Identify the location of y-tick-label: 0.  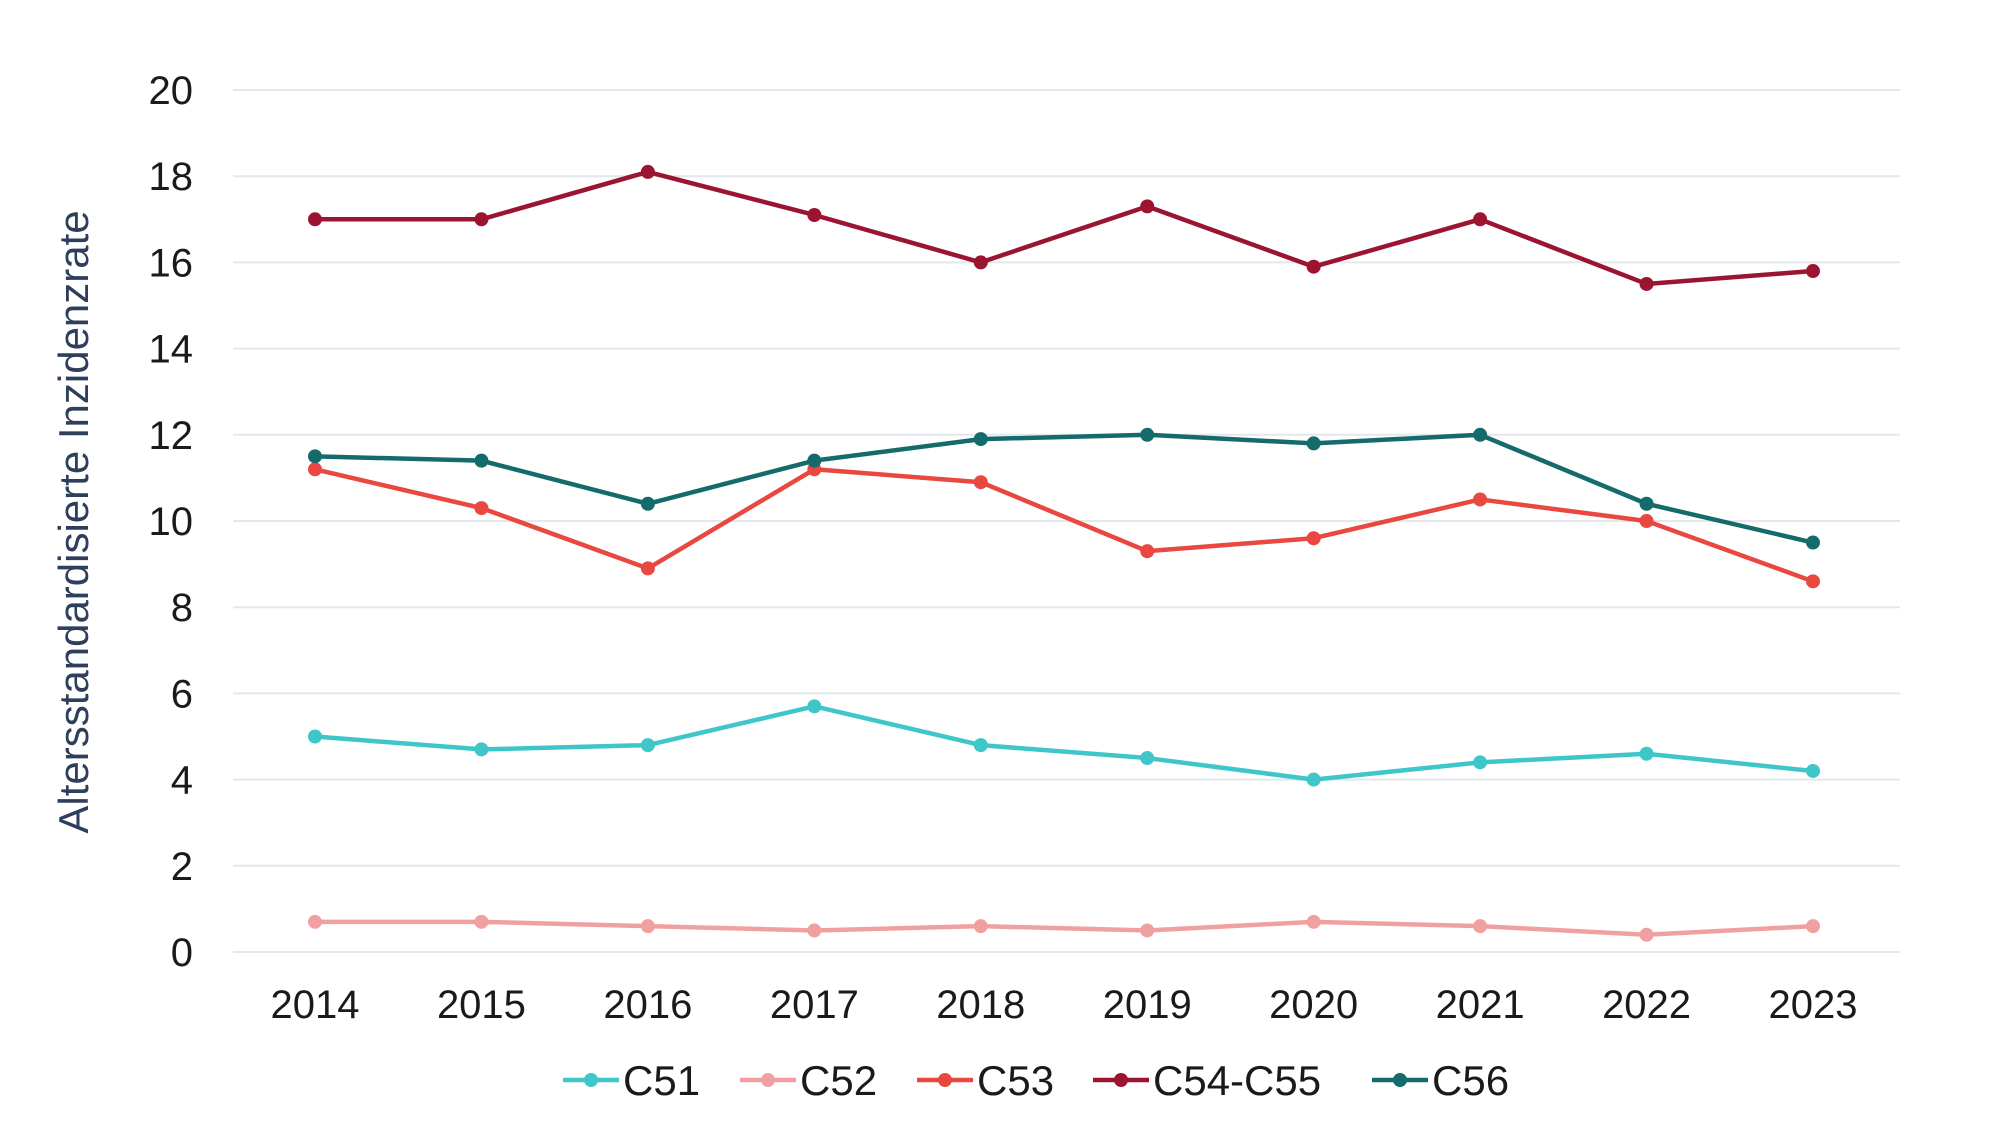
(182, 953).